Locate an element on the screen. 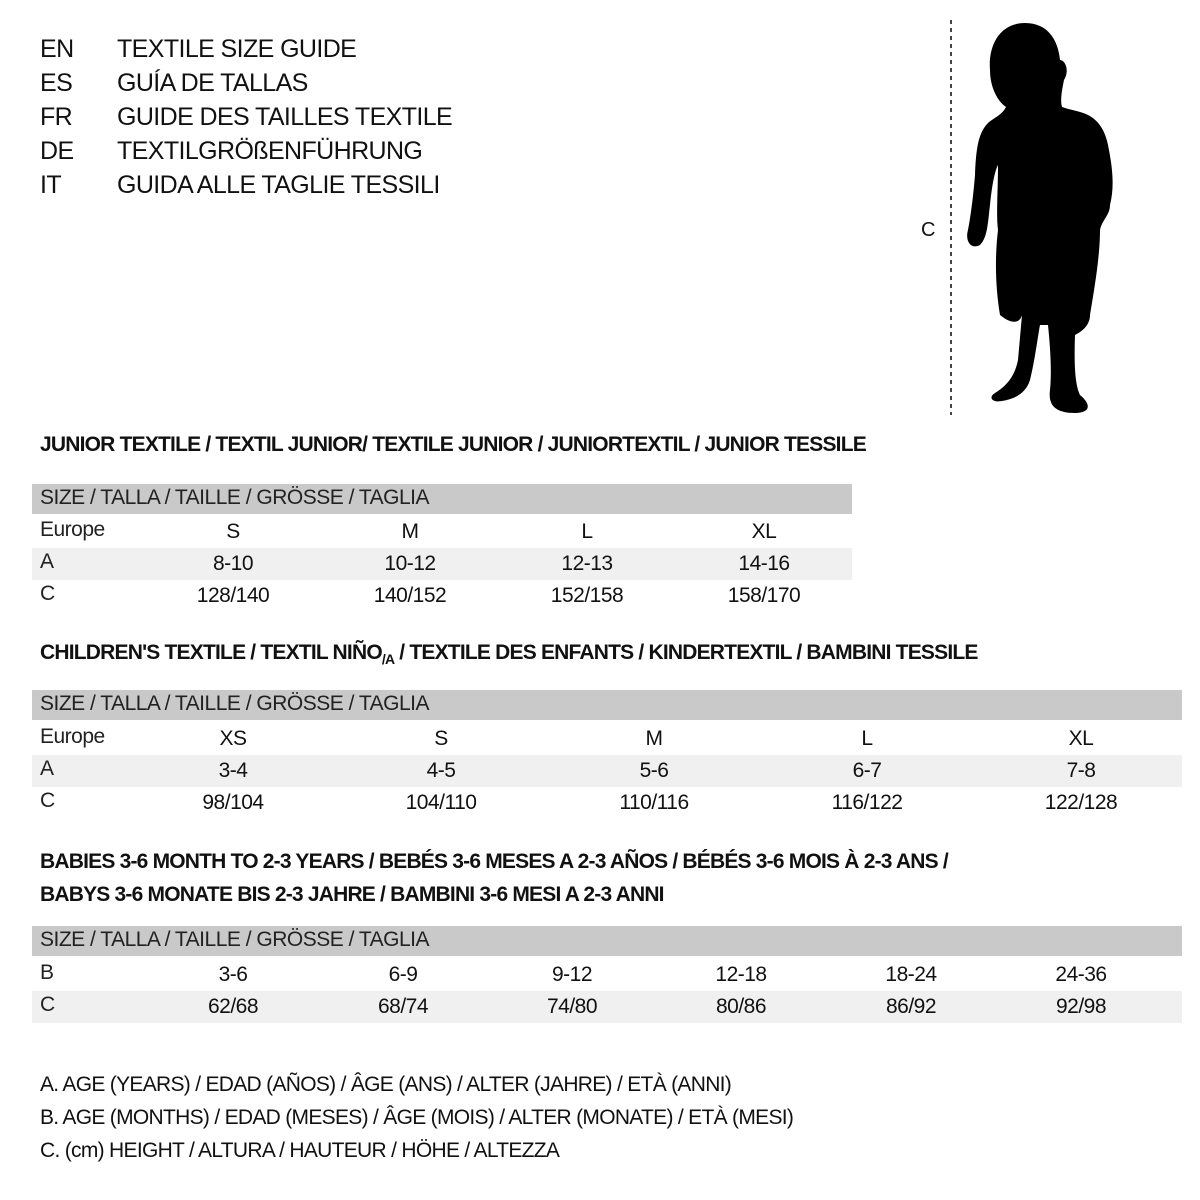 The image size is (1200, 1200). table-row: Europe S M L XL is located at coordinates (442, 532).